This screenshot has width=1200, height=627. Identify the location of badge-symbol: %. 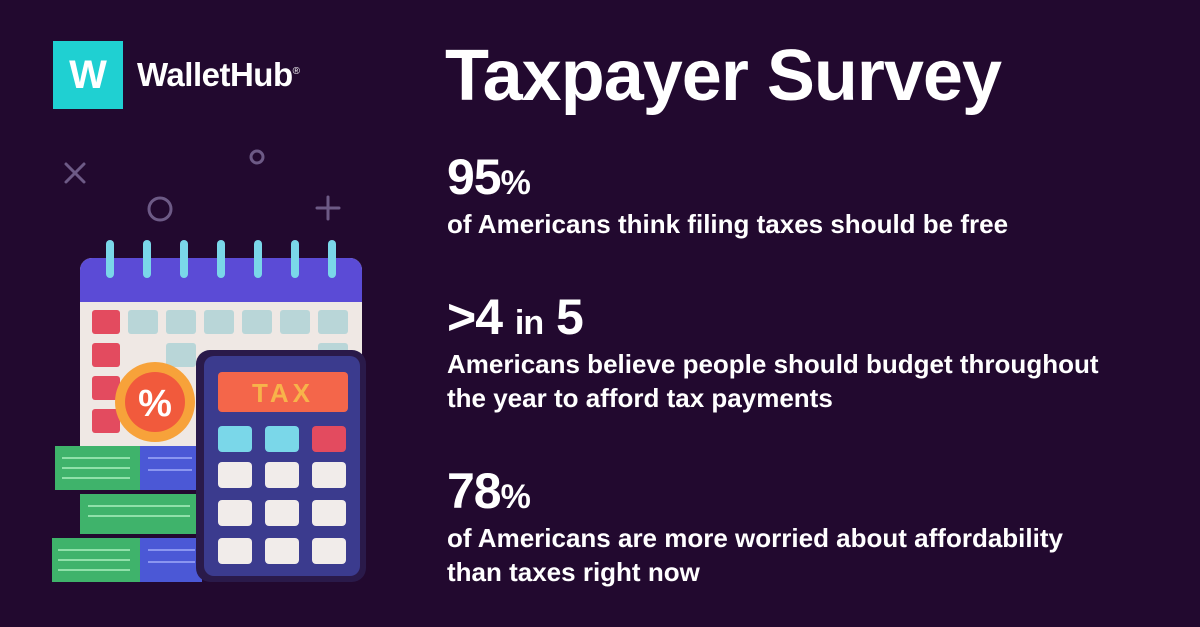
(155, 404).